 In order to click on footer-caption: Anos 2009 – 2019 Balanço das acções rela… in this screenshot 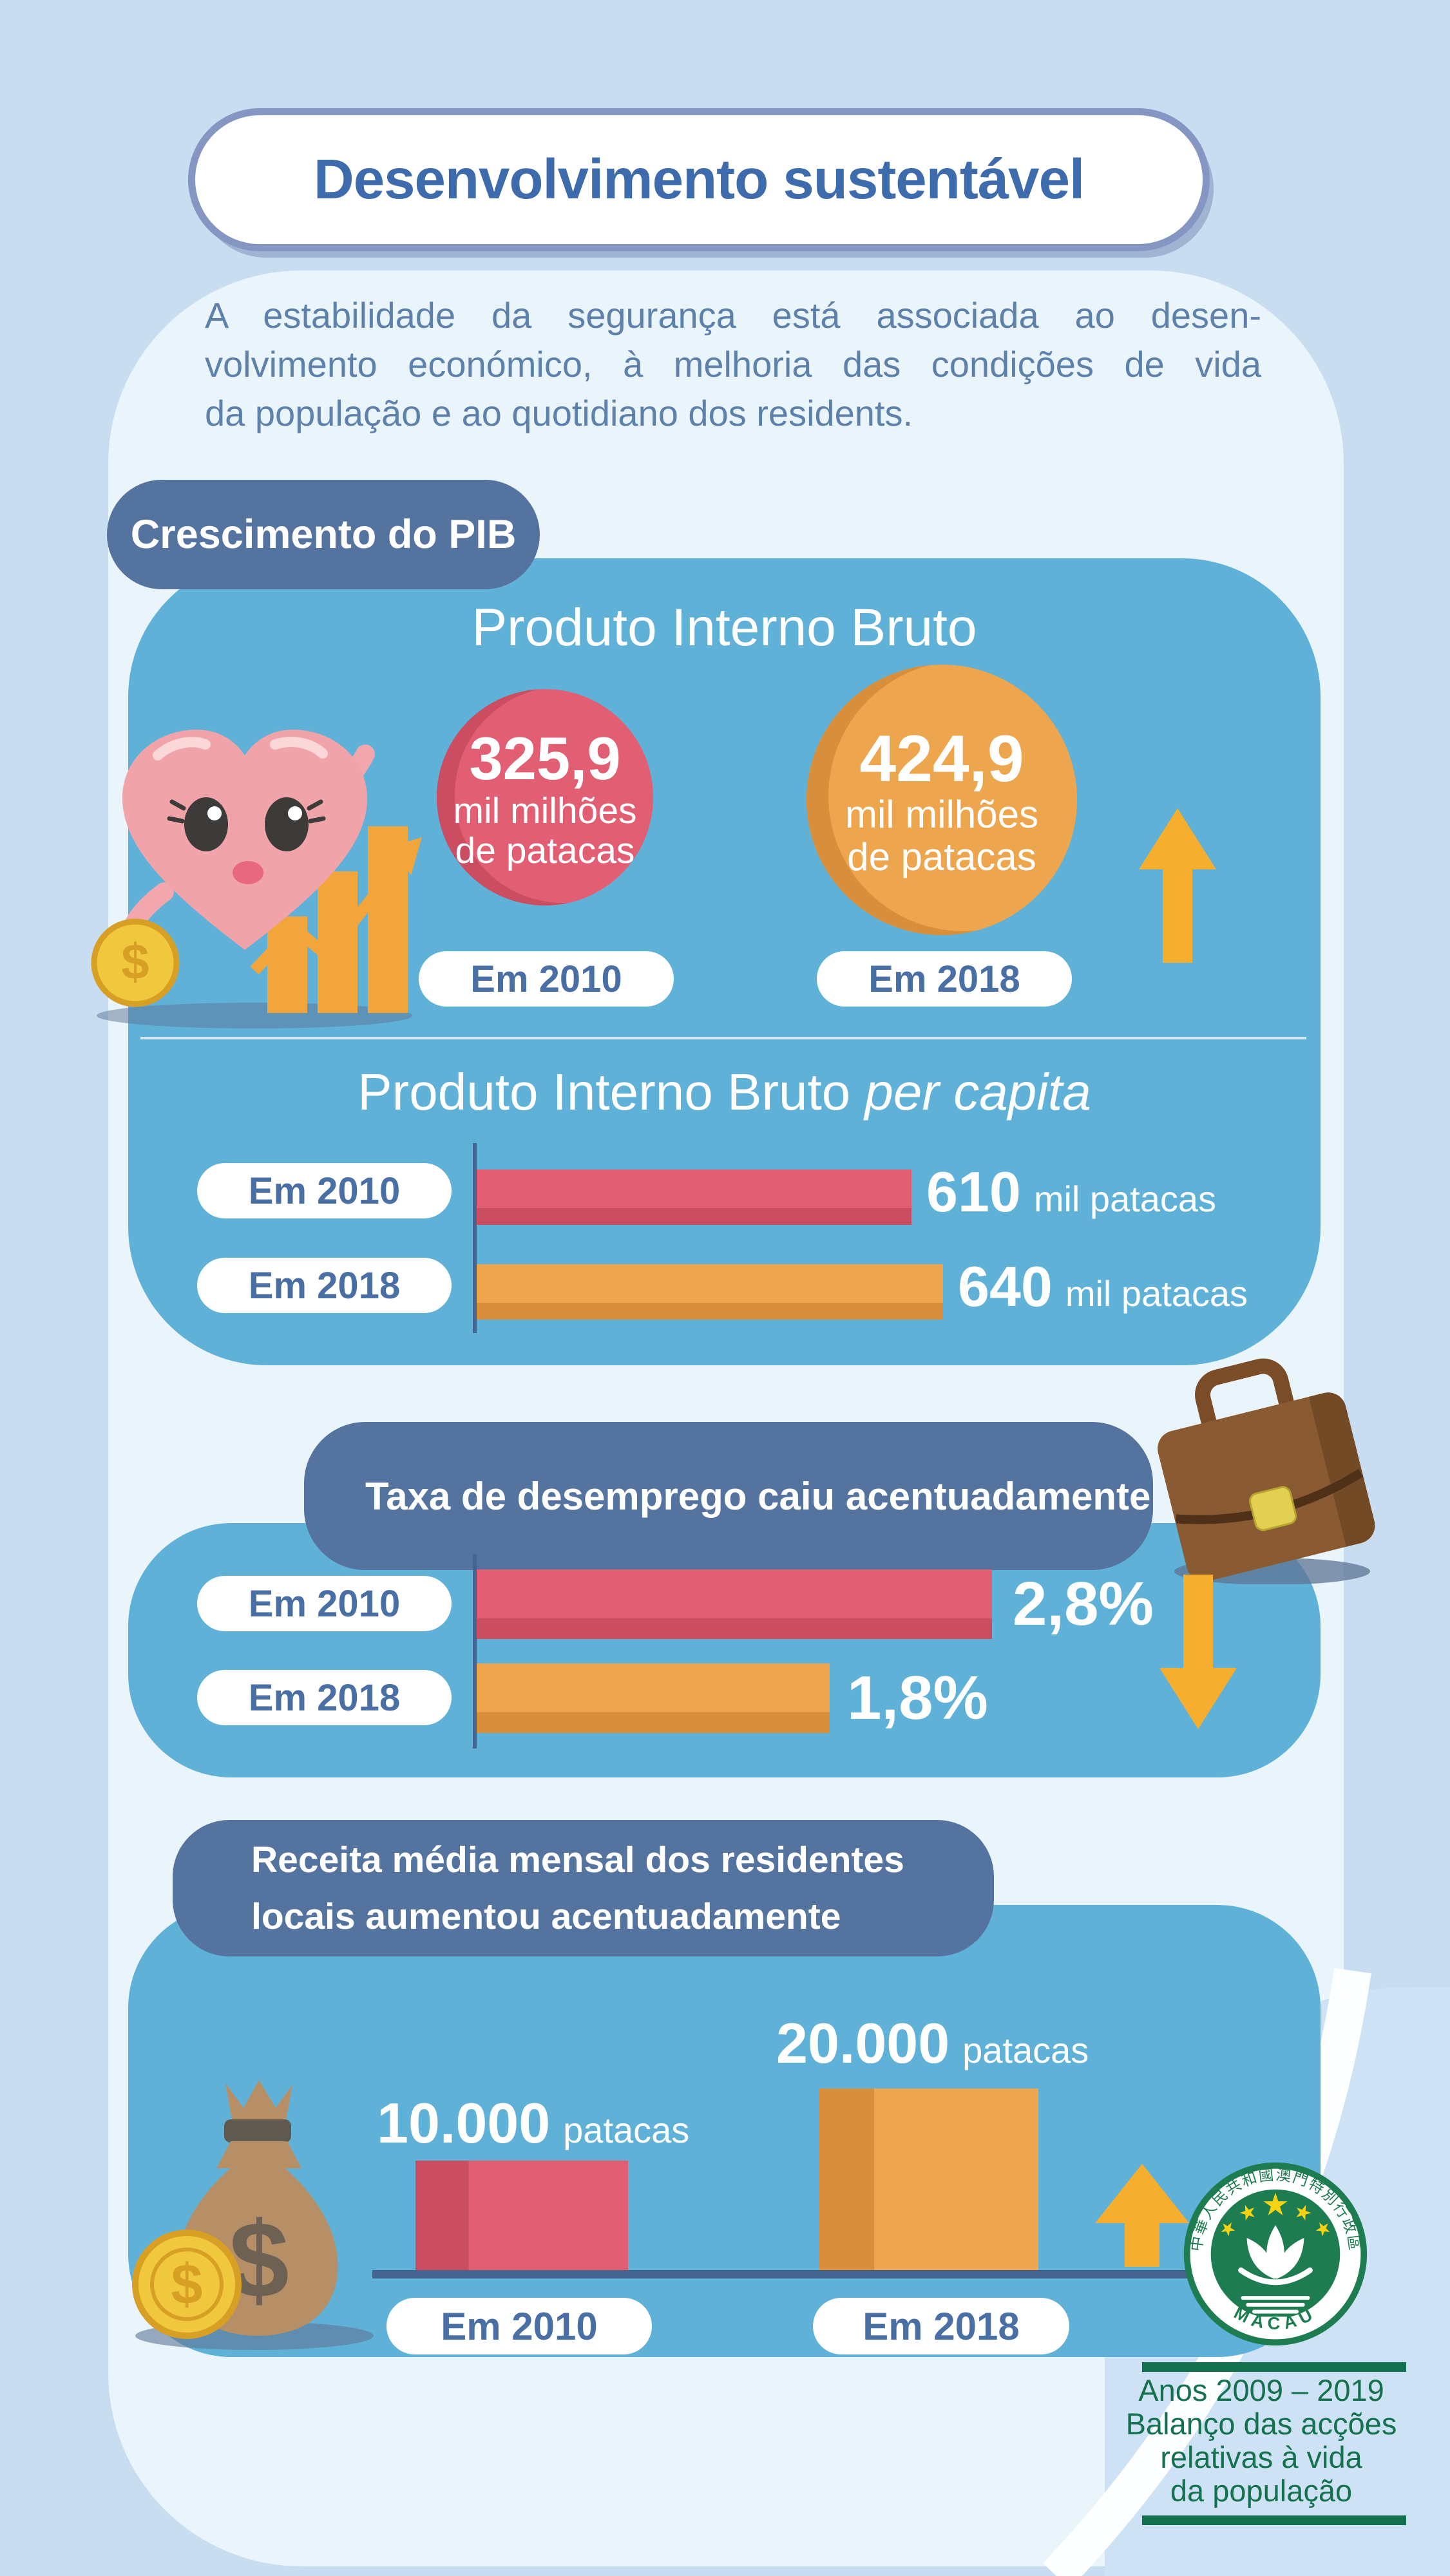, I will do `click(1262, 2441)`.